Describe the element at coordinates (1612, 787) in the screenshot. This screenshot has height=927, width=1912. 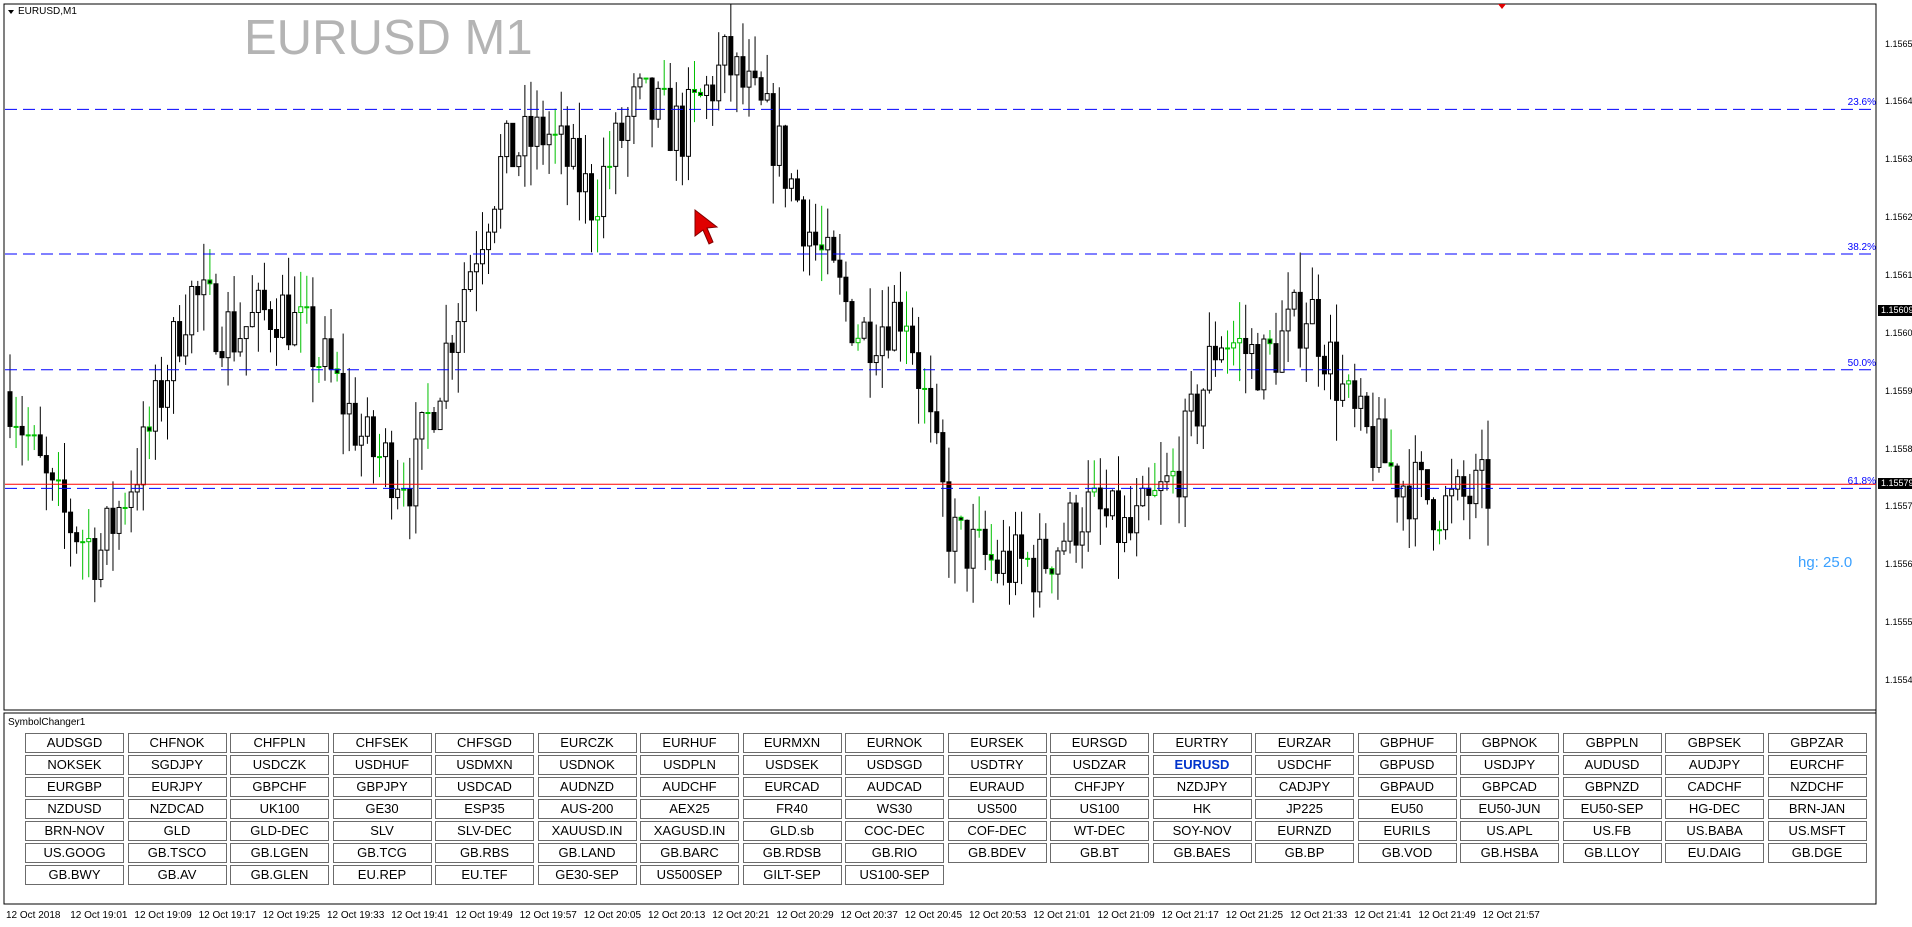
I see `symbol-button-gbpnzd: GBPNZD` at that location.